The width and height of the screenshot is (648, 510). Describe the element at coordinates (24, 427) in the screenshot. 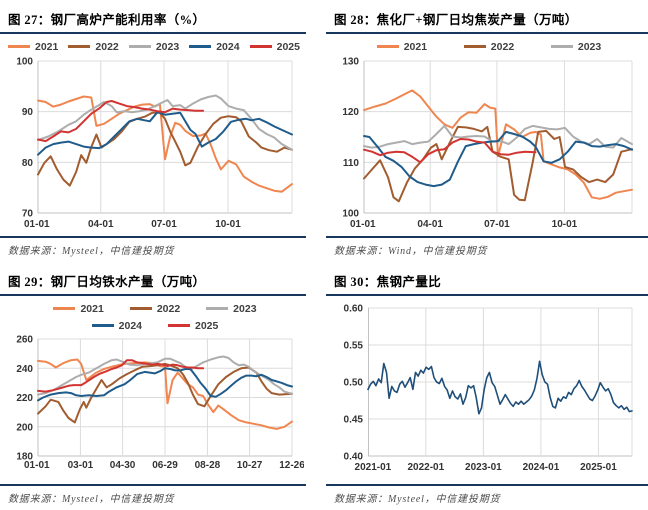

I see `y-tick-label: 200` at that location.